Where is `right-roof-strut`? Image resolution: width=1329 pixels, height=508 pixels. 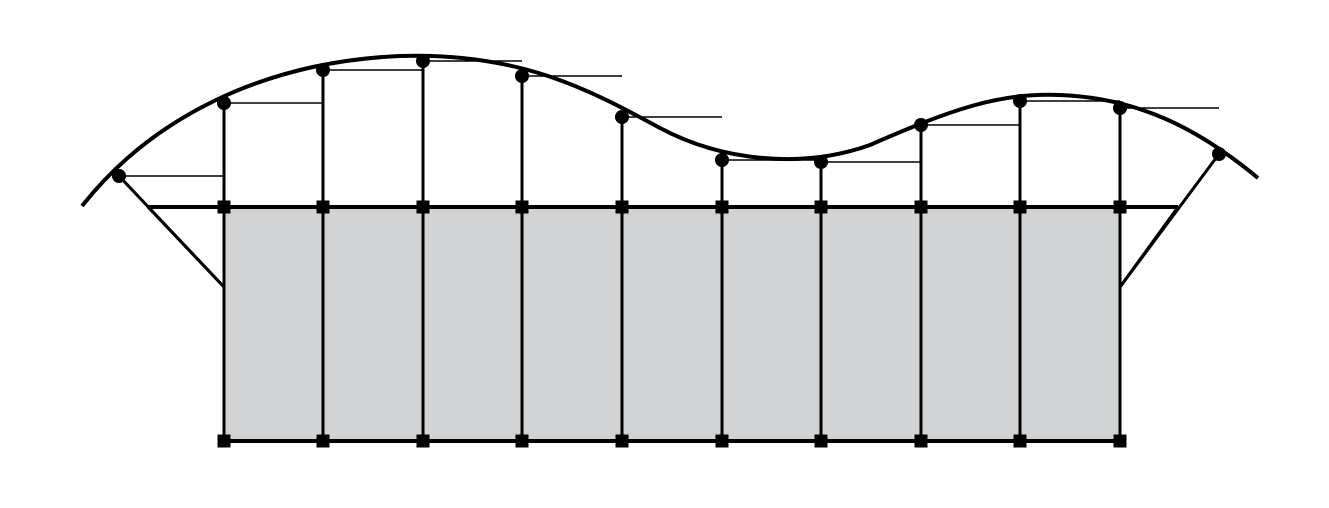
right-roof-strut is located at coordinates (1169, 220).